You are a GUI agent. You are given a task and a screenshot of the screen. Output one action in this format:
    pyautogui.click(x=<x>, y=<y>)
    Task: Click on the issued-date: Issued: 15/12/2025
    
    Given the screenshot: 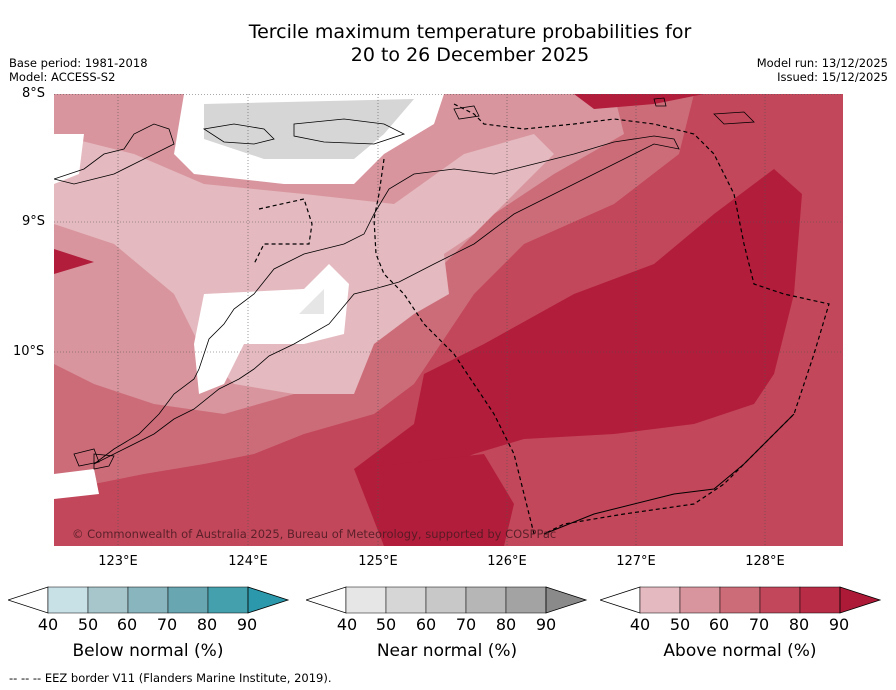 What is the action you would take?
    pyautogui.click(x=832, y=77)
    